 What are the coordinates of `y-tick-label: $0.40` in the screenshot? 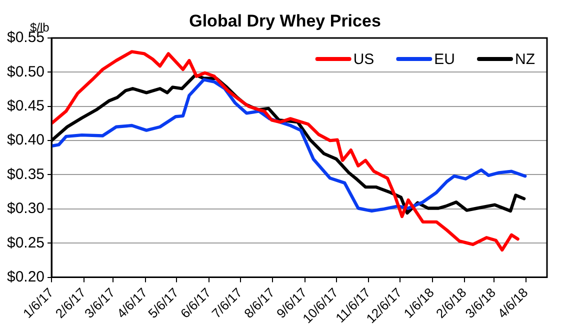 It's located at (25, 140).